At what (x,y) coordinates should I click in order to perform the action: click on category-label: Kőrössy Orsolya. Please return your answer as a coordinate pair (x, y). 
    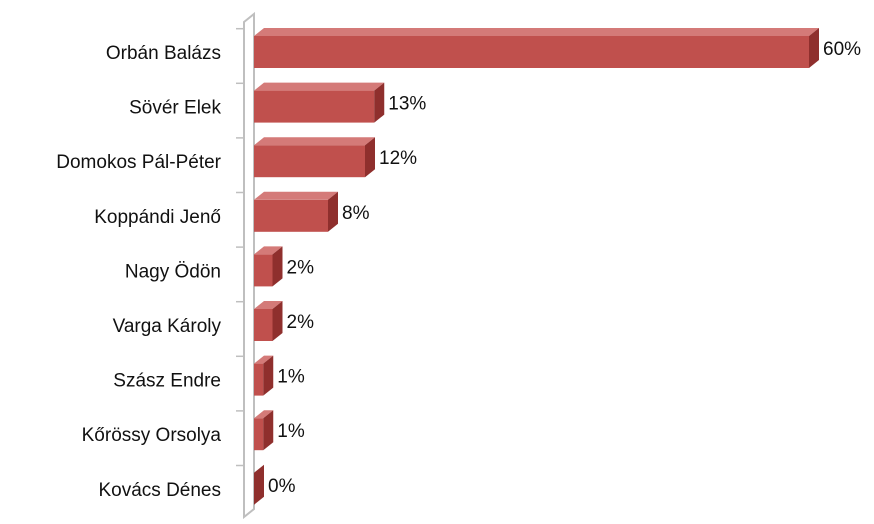
    Looking at the image, I should click on (152, 435).